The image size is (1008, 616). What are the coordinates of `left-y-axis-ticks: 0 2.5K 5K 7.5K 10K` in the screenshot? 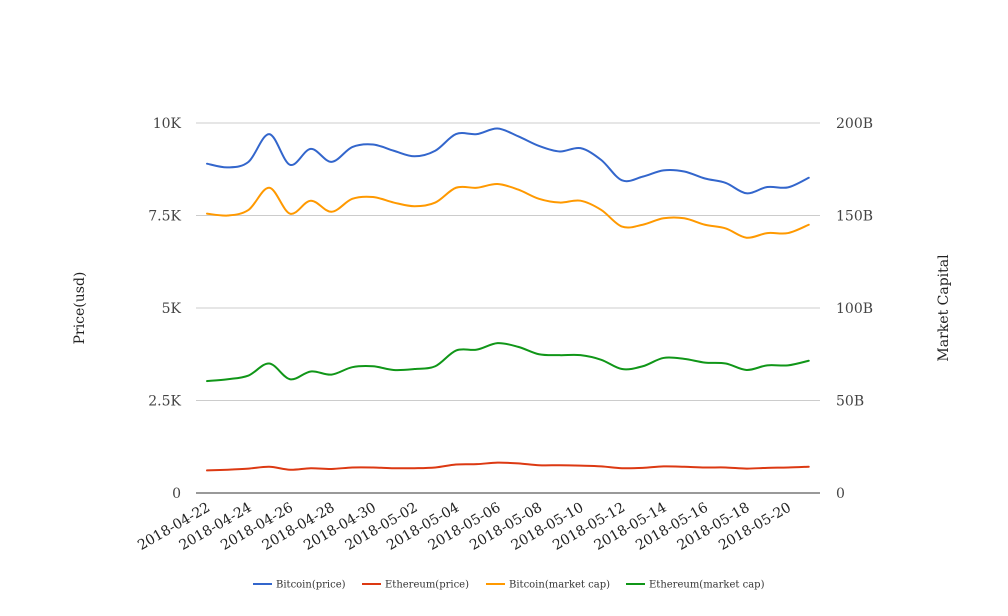 It's located at (164, 309).